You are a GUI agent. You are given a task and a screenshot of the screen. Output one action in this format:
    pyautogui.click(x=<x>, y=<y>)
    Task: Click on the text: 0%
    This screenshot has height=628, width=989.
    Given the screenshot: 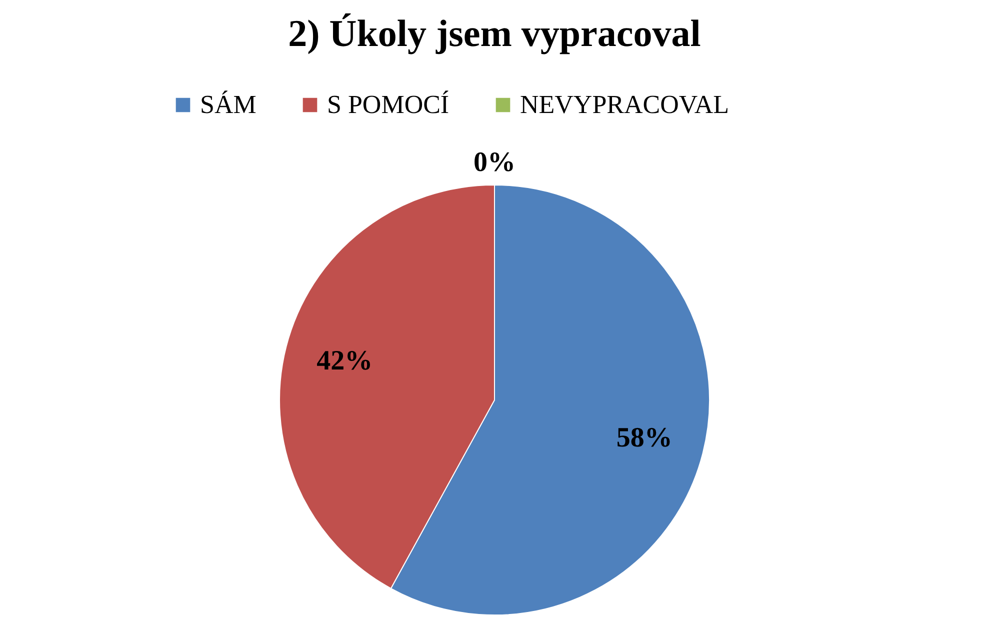 What is the action you would take?
    pyautogui.click(x=495, y=162)
    